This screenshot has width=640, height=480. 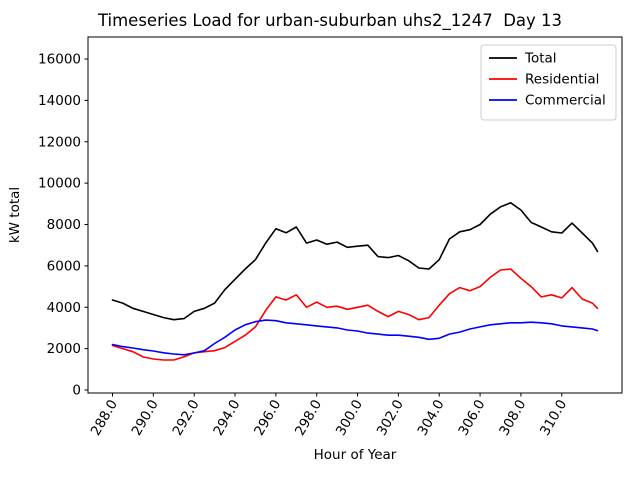 I want to click on legend-label-residential: Residential, so click(x=562, y=80).